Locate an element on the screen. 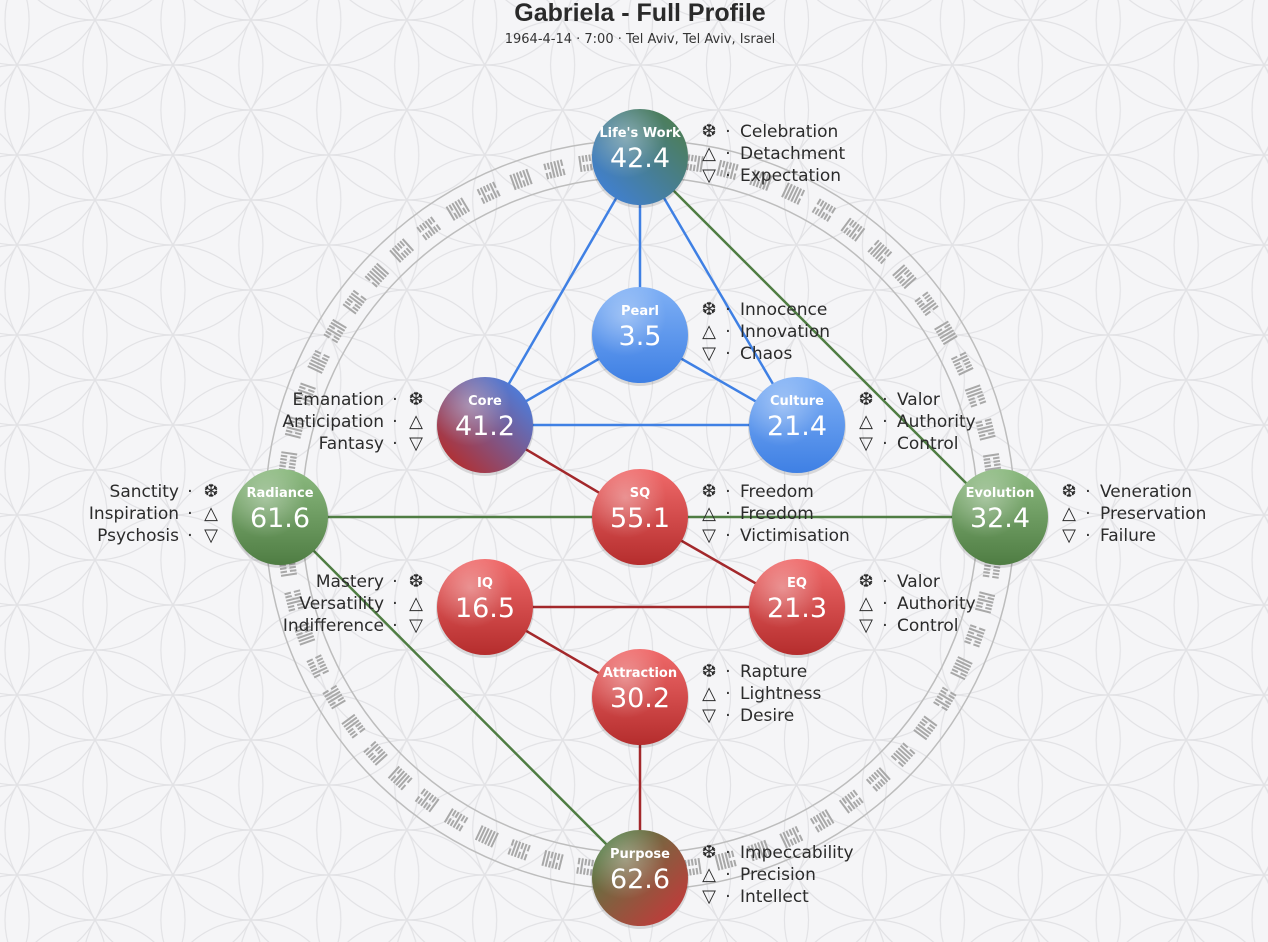  gift-label: Mastery is located at coordinates (350, 582).